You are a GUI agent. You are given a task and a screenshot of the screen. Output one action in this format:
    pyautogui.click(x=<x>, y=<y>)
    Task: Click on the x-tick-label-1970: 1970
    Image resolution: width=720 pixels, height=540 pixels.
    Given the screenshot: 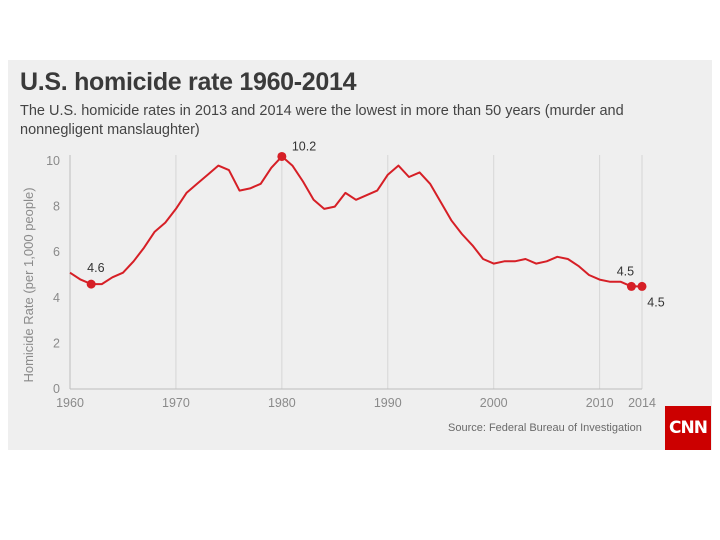 What is the action you would take?
    pyautogui.click(x=176, y=403)
    